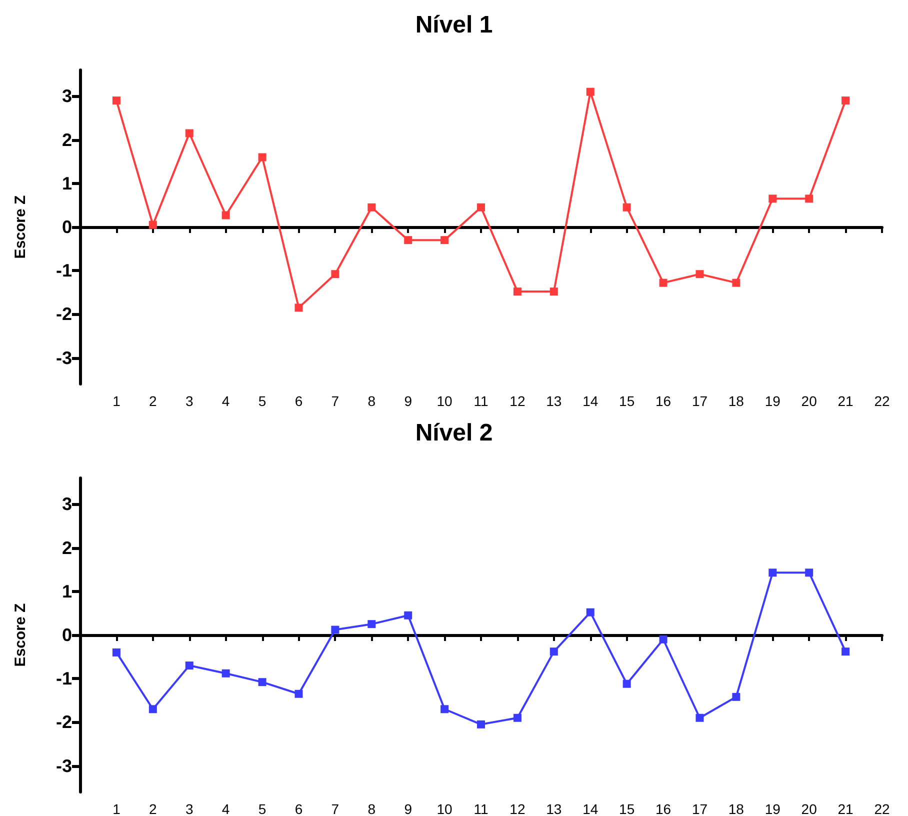 This screenshot has width=908, height=816. What do you see at coordinates (226, 401) in the screenshot?
I see `x-tick-label: 4` at bounding box center [226, 401].